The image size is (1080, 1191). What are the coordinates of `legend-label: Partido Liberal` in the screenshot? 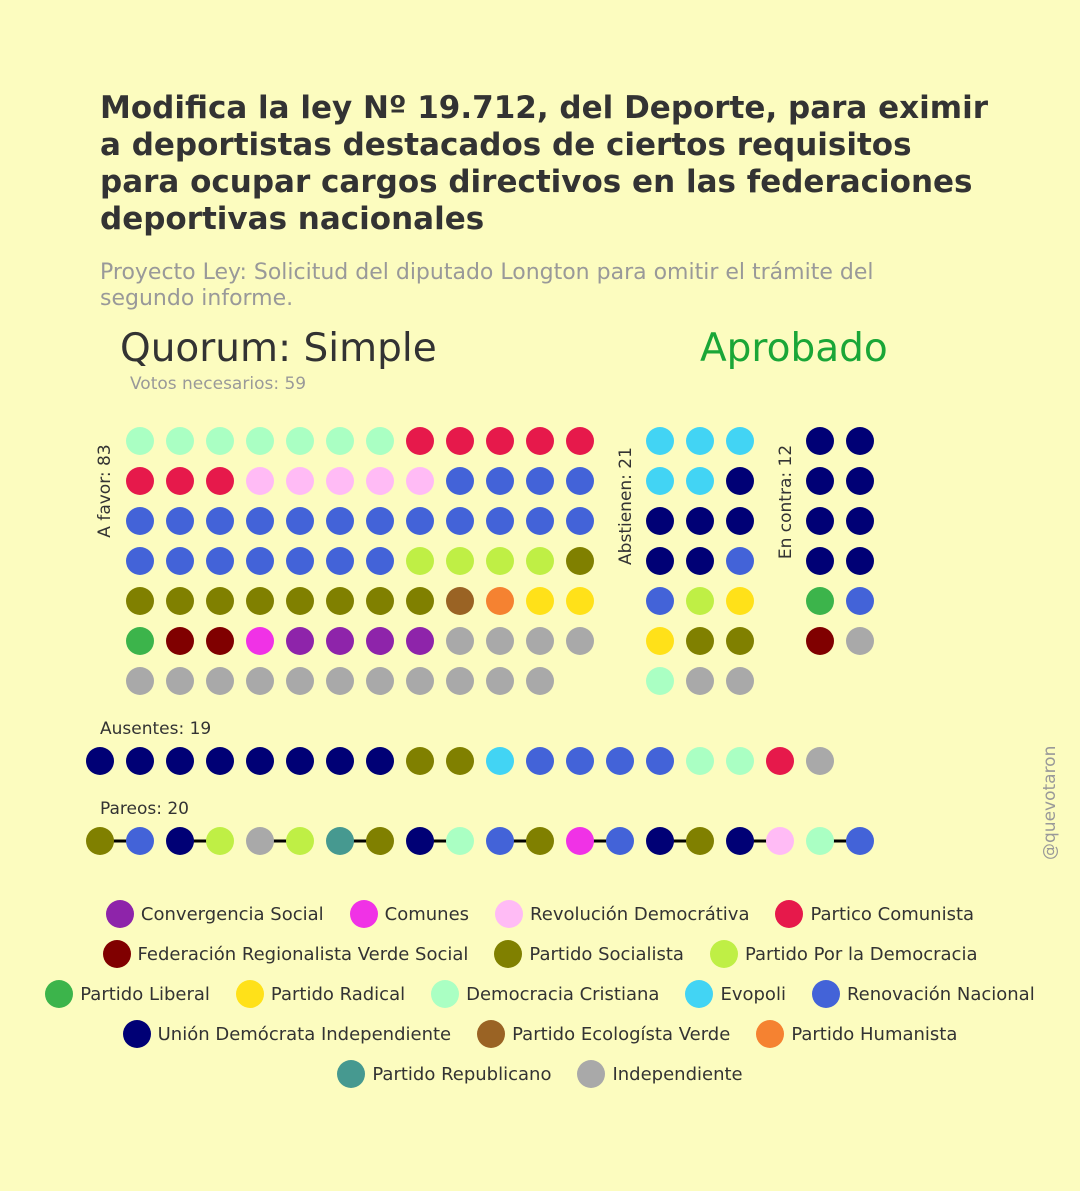 It's located at (145, 994).